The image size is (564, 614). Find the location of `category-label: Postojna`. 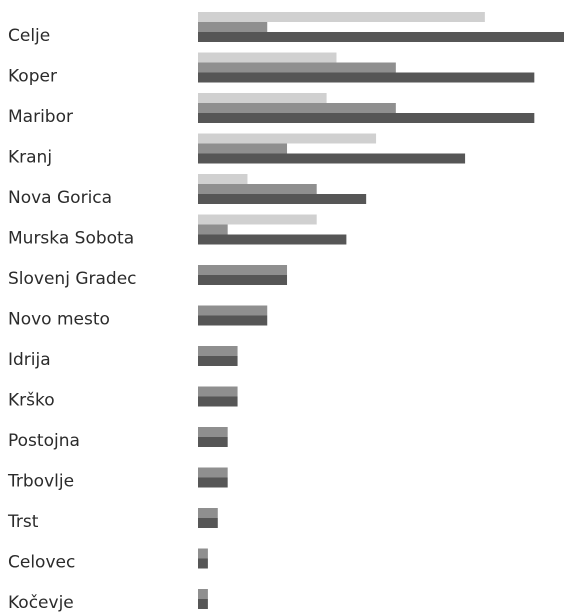

category-label: Postojna is located at coordinates (44, 441).